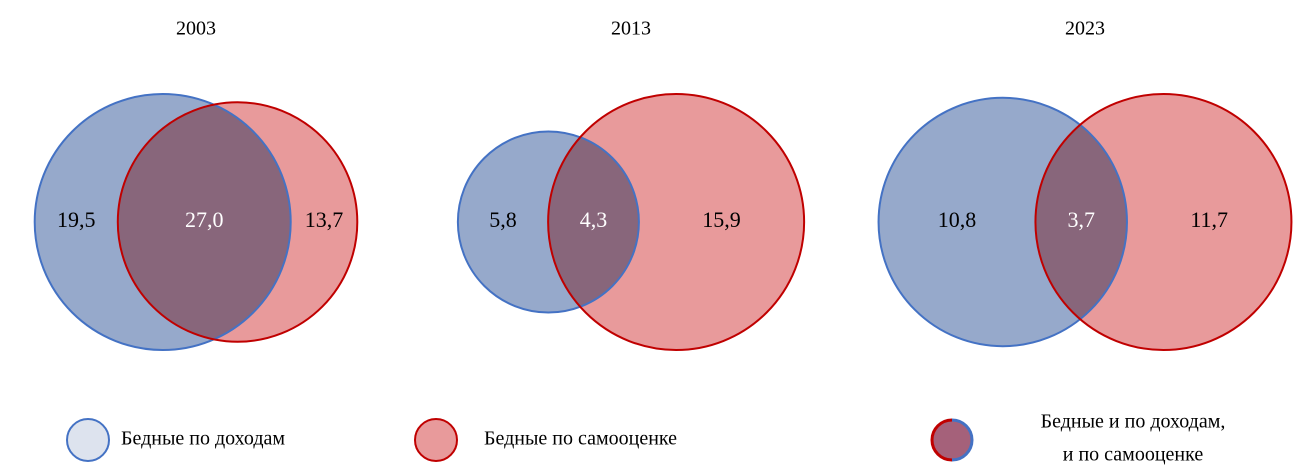  What do you see at coordinates (631, 29) in the screenshot?
I see `chart-title: 2013` at bounding box center [631, 29].